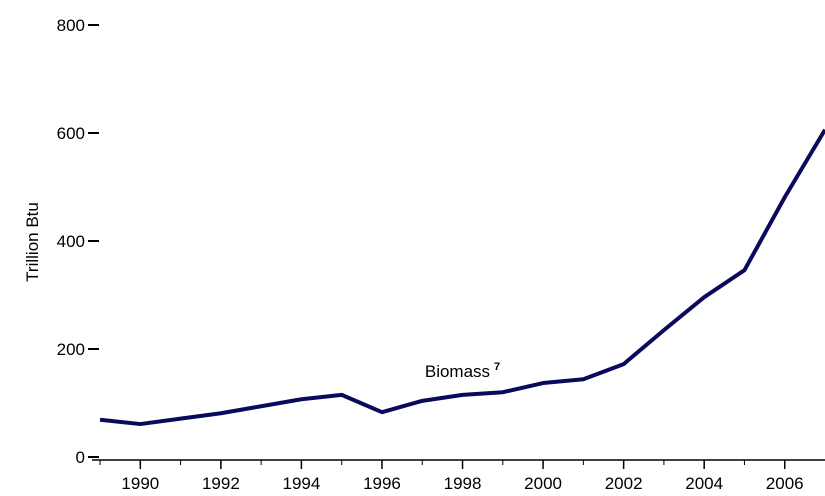  I want to click on annotation-text: Biomass, so click(457, 371).